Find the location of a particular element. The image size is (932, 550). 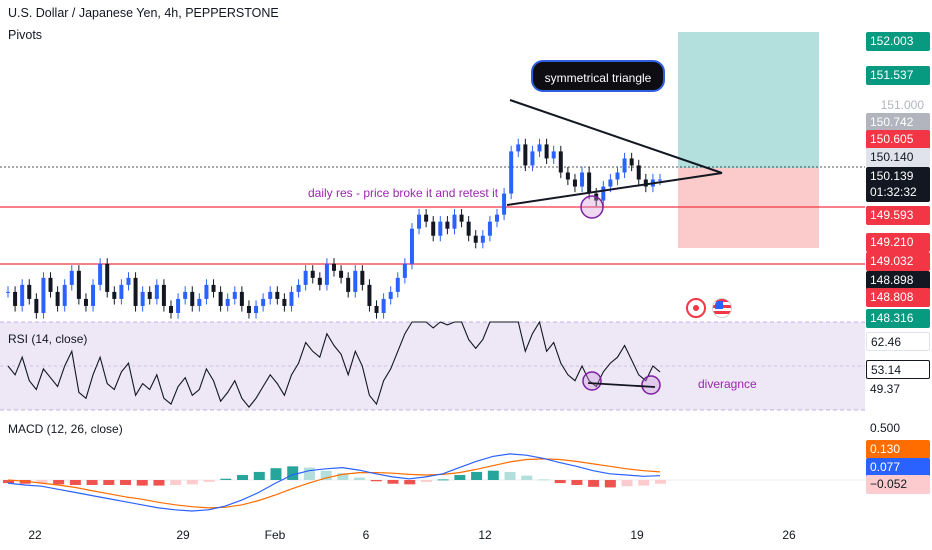

divergence-circle-left is located at coordinates (592, 381).